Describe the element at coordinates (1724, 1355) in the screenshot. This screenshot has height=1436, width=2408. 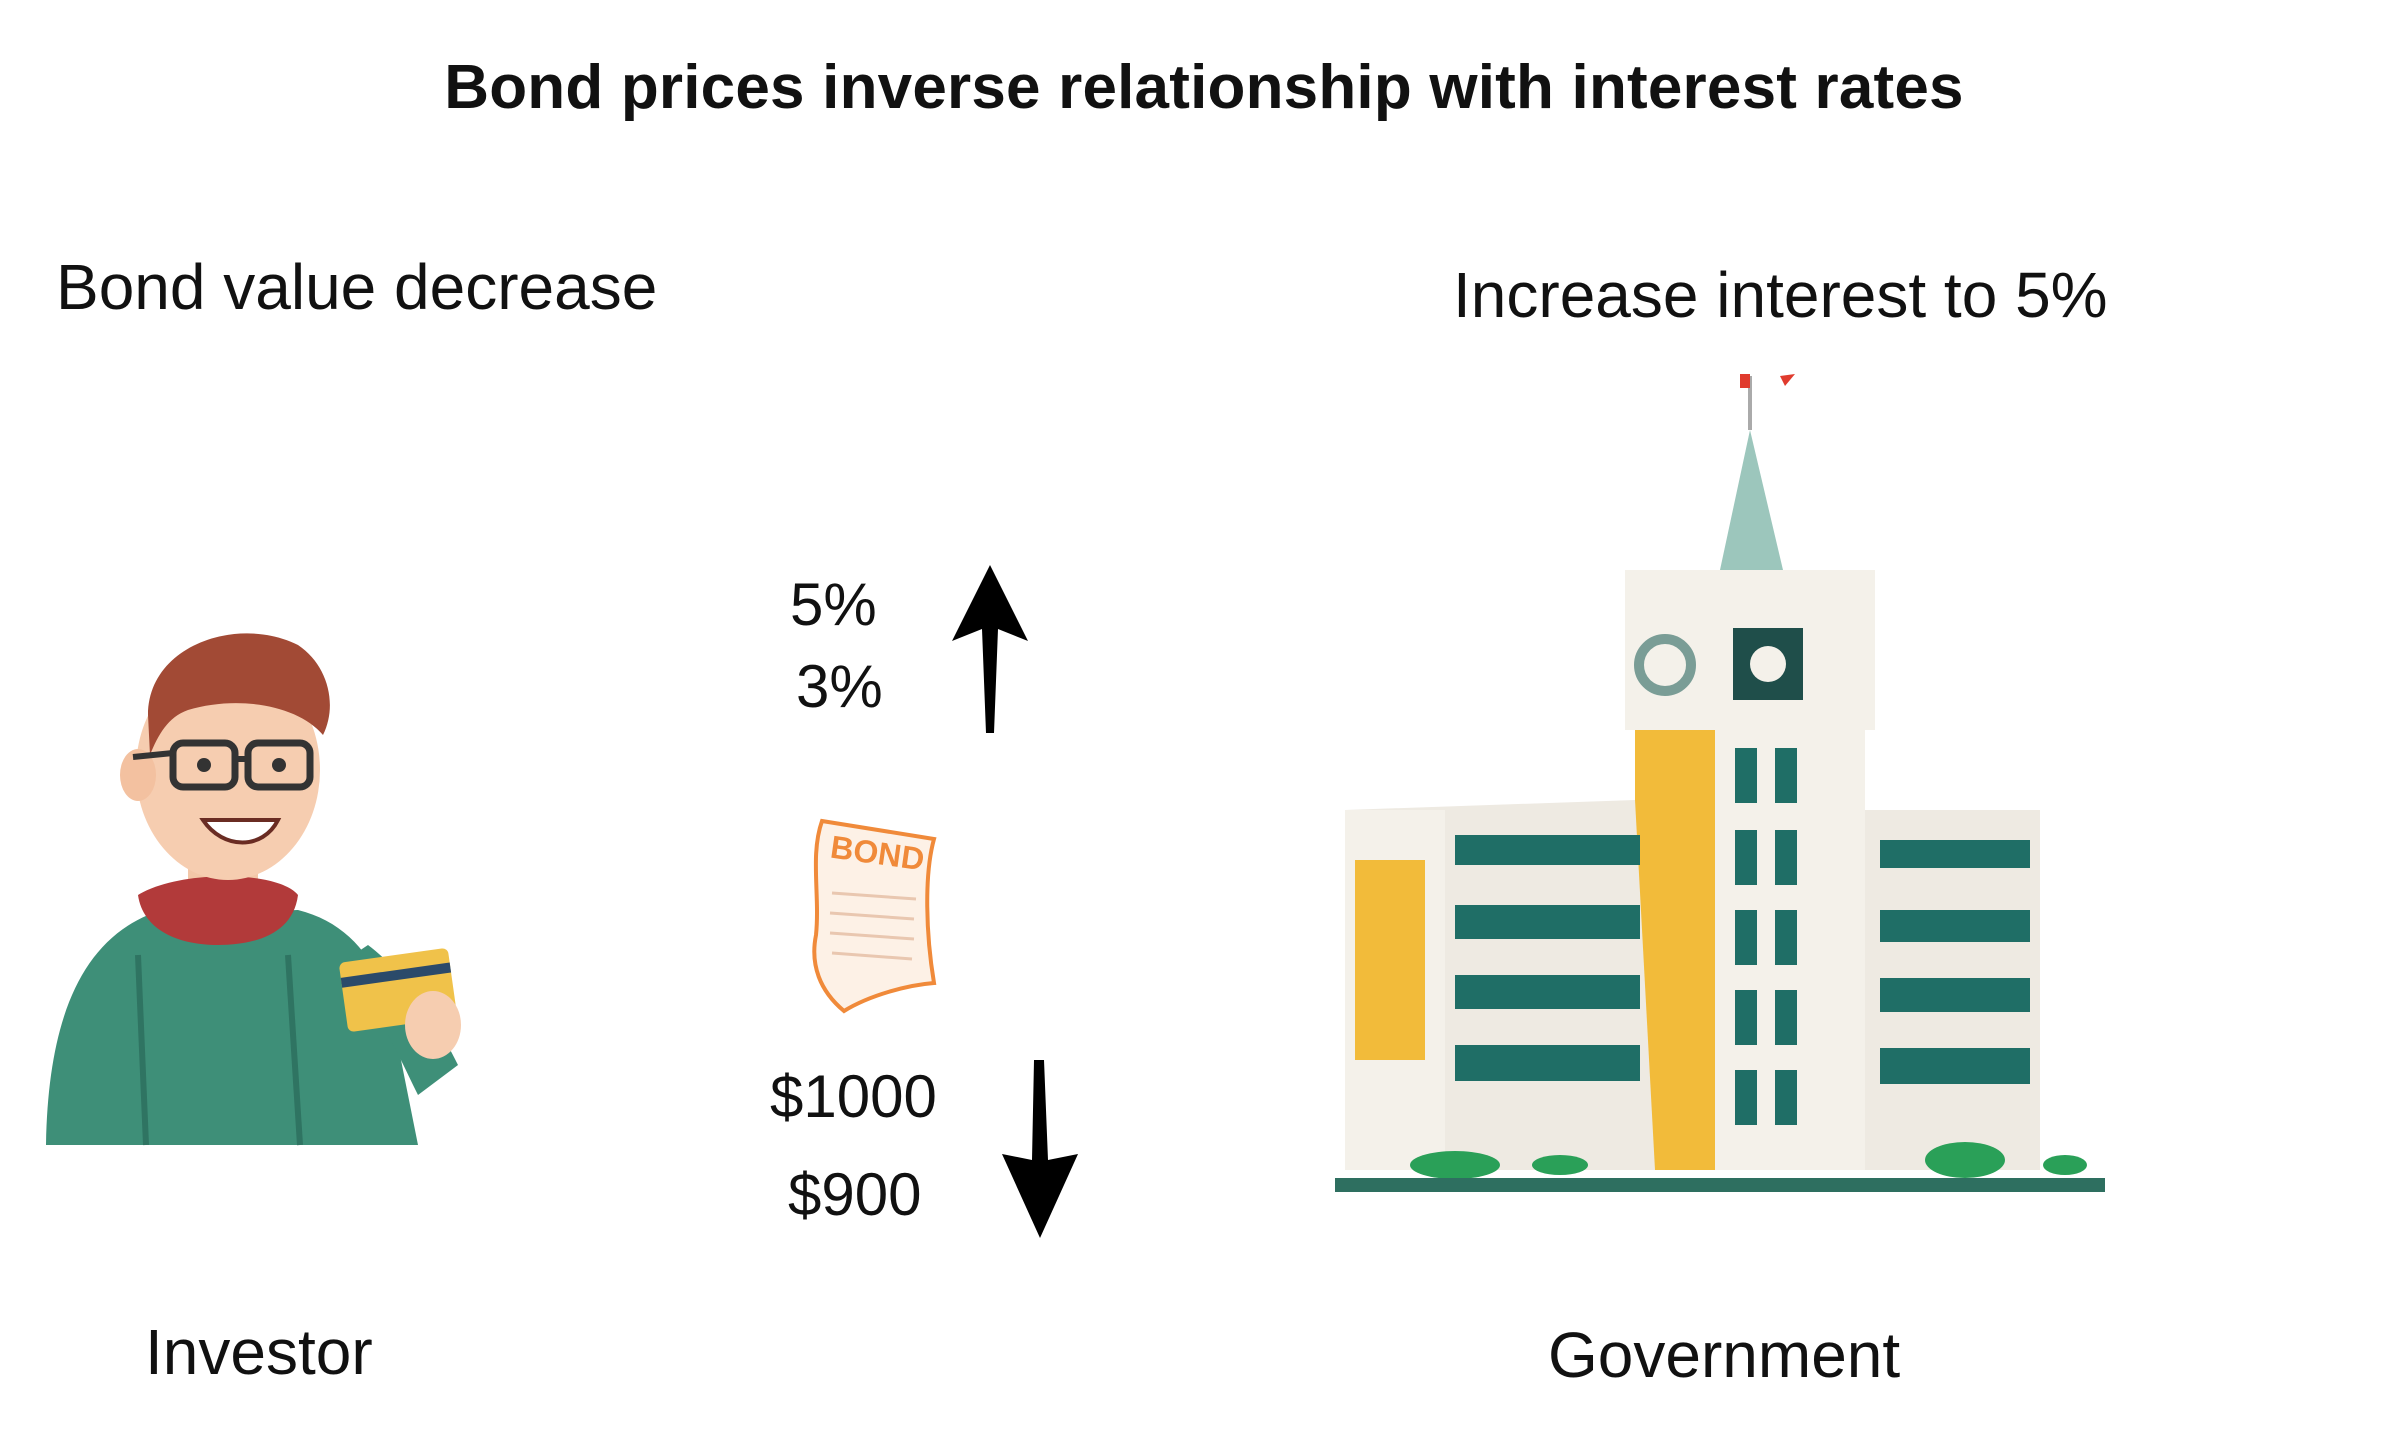
I see `government-label: Government` at that location.